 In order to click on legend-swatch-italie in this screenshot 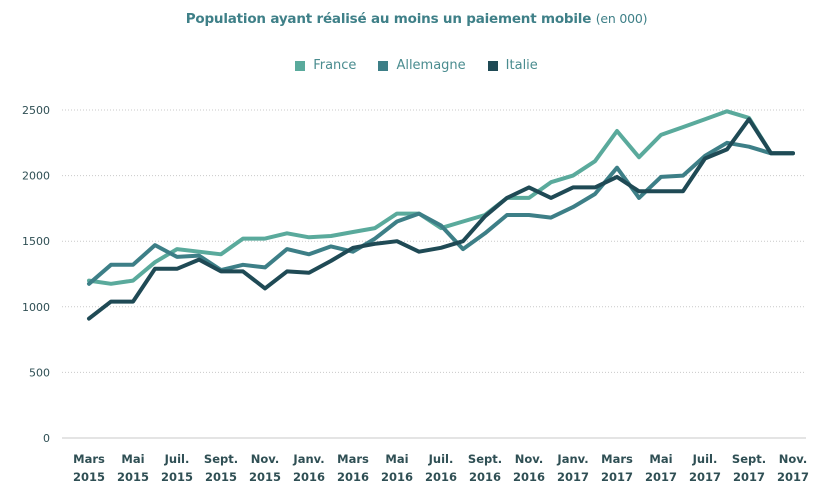, I will do `click(492, 65)`.